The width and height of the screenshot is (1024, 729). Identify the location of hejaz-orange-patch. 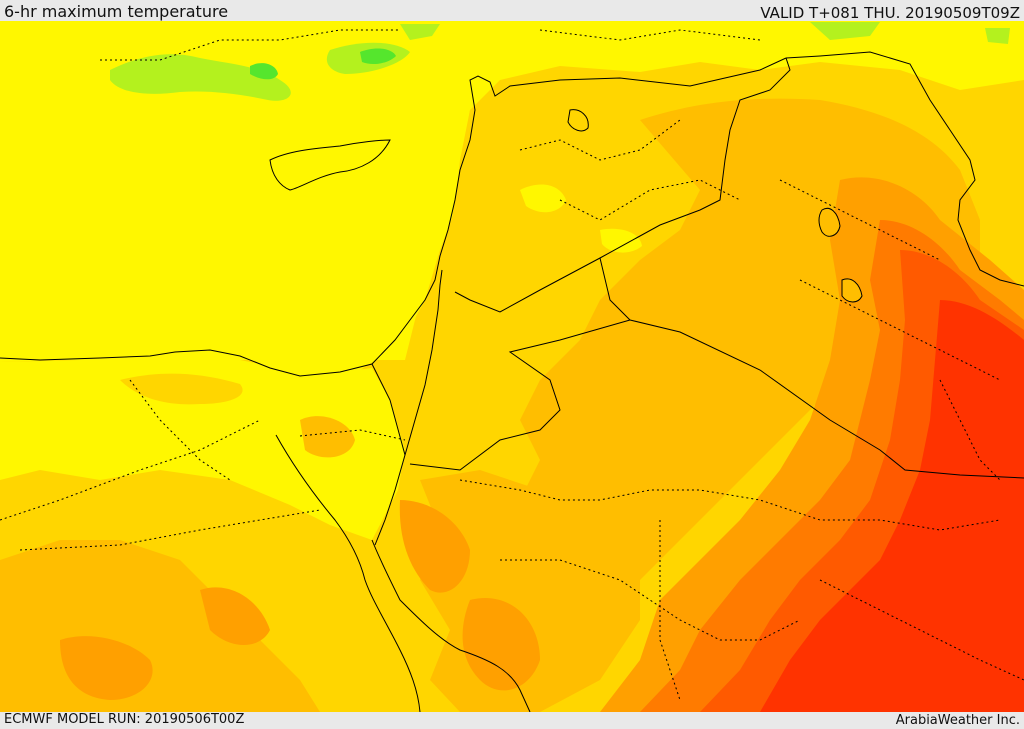
(501, 644).